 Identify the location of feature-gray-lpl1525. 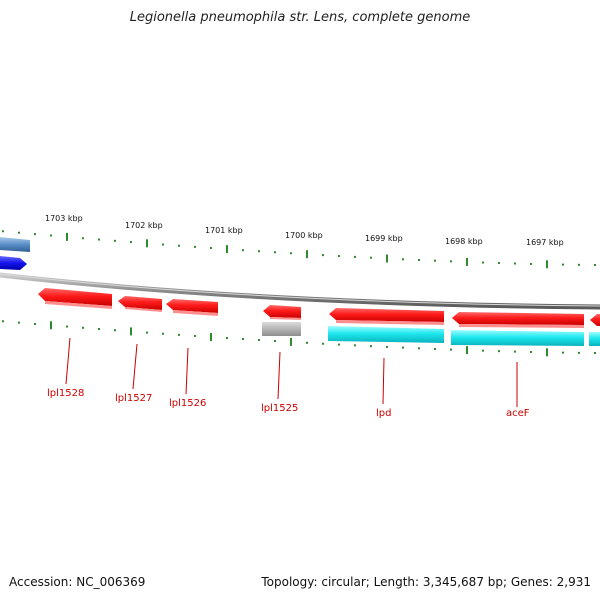
(281, 329).